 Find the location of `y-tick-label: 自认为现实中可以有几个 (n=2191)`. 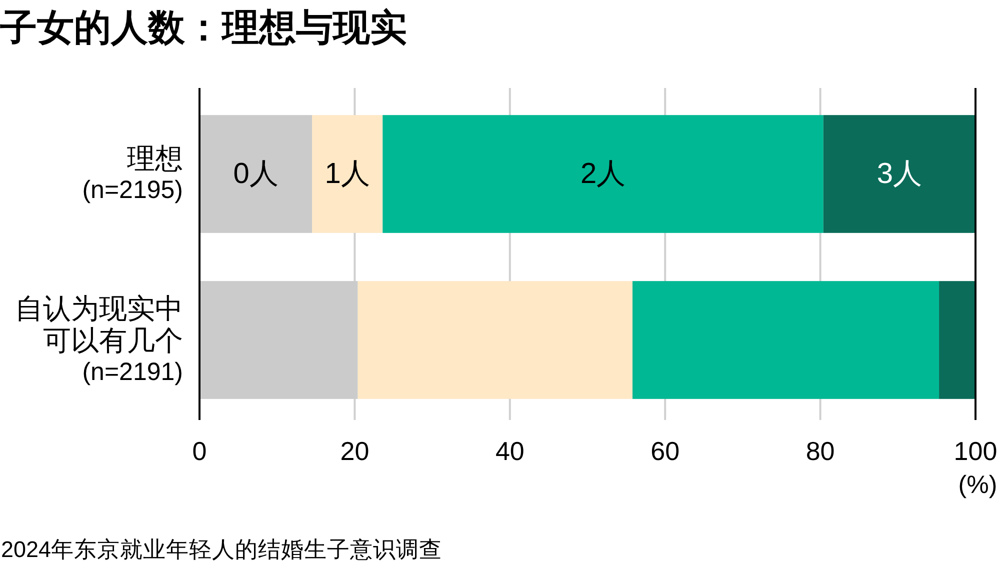

y-tick-label: 自认为现实中可以有几个 (n=2191) is located at coordinates (99, 339).